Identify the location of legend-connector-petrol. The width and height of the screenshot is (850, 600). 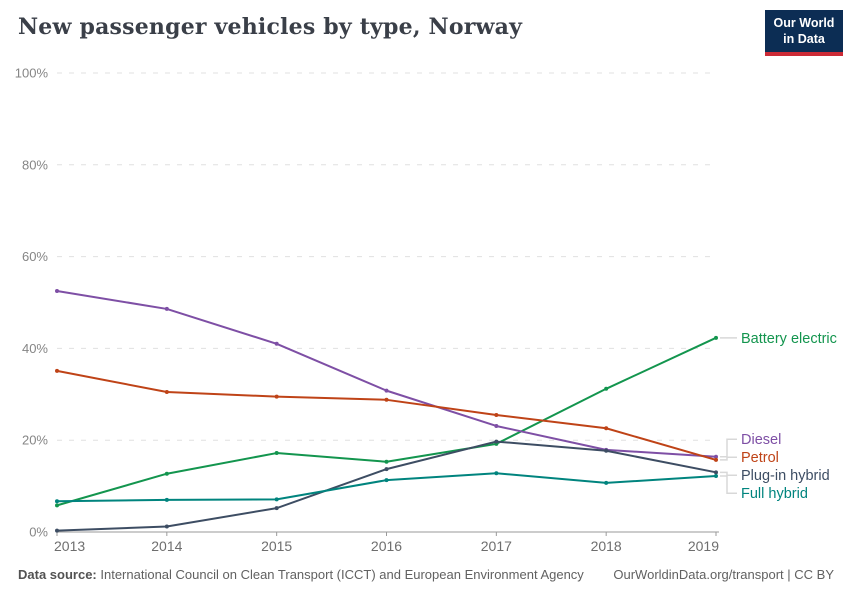
(728, 458).